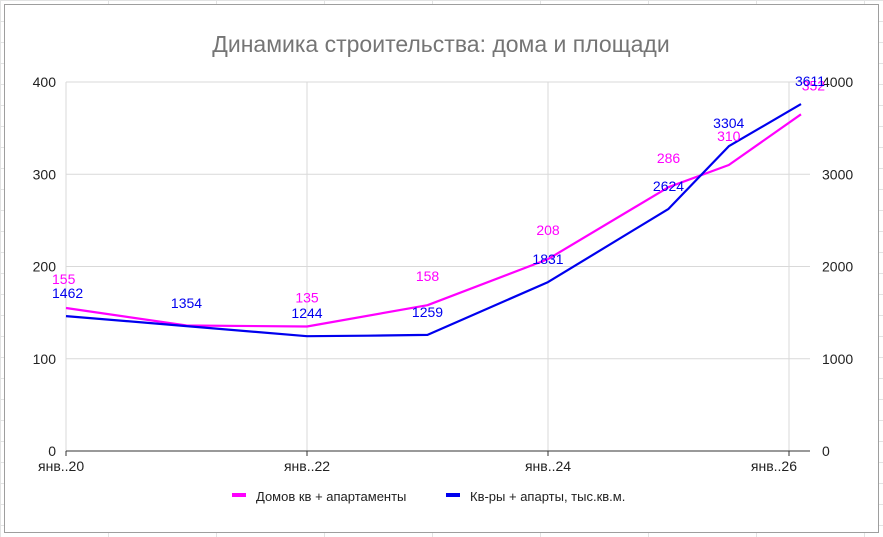 The width and height of the screenshot is (883, 537). What do you see at coordinates (64, 279) in the screenshot?
I see `data-label: 155` at bounding box center [64, 279].